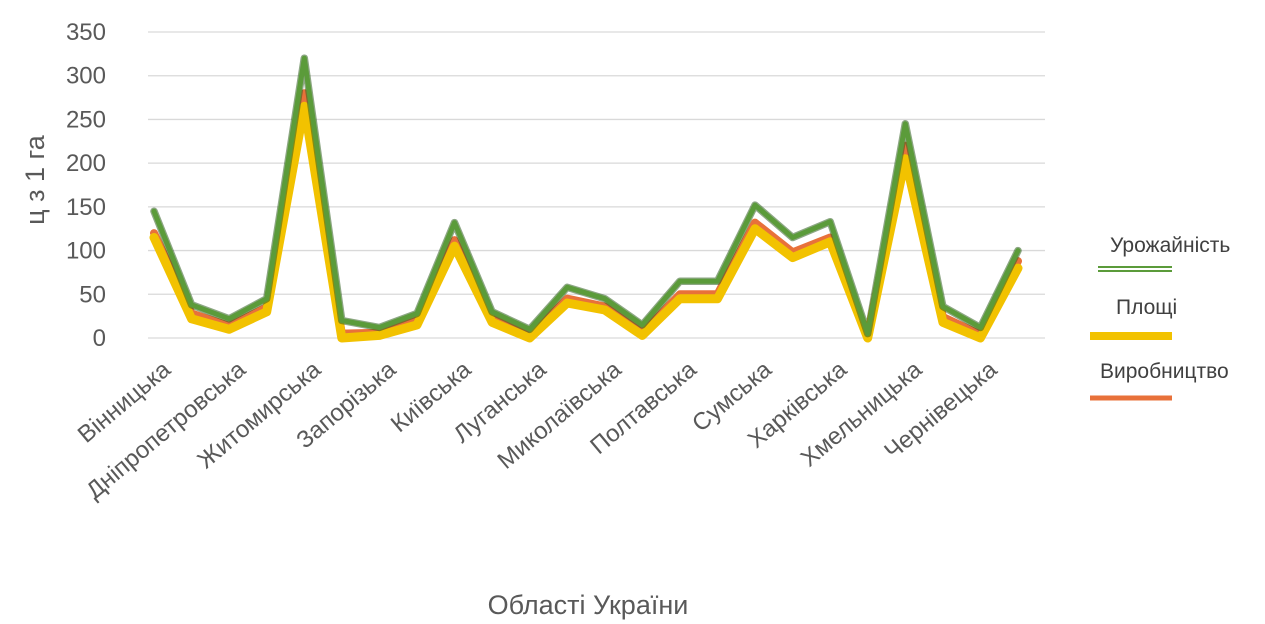 The image size is (1265, 624). I want to click on y-tick-label: 50, so click(92, 294).